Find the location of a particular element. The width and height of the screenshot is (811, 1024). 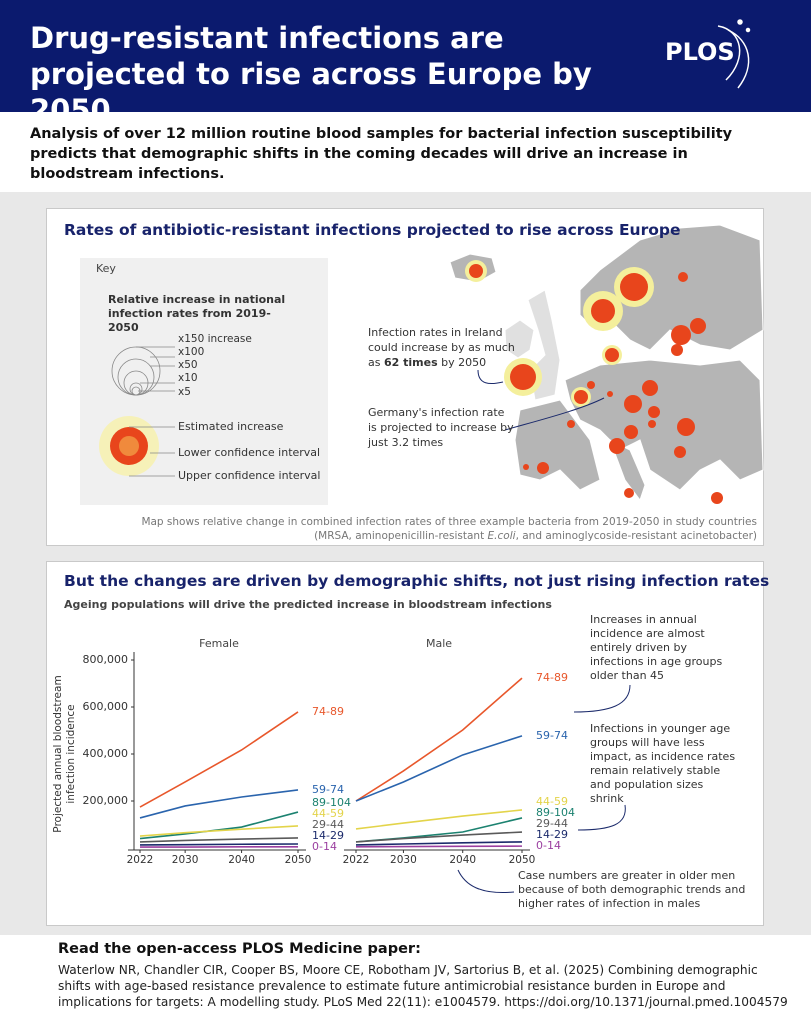

chart-title: Male is located at coordinates (439, 643).